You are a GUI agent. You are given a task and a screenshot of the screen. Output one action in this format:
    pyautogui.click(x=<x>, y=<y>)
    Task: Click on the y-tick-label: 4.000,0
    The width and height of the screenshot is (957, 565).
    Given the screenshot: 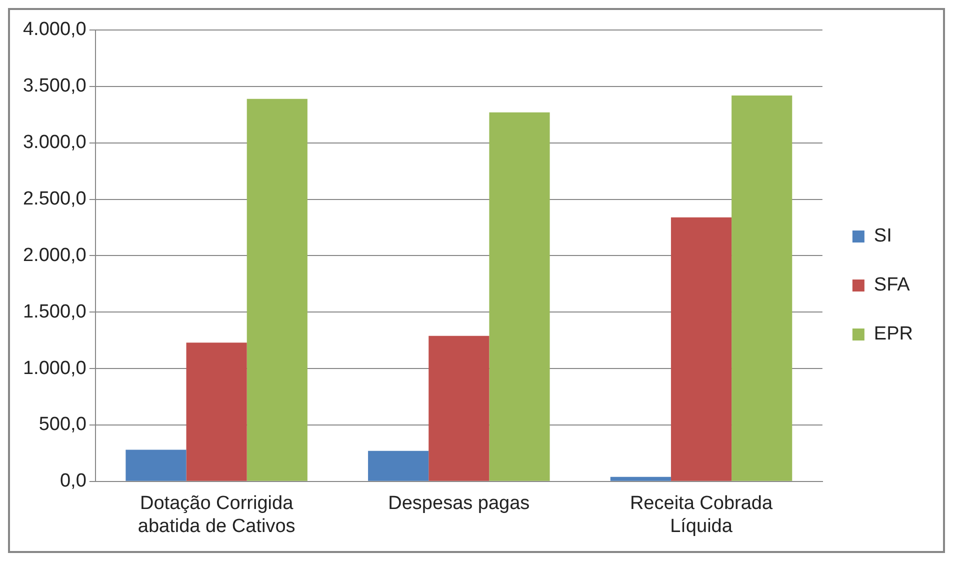 What is the action you would take?
    pyautogui.click(x=54, y=29)
    